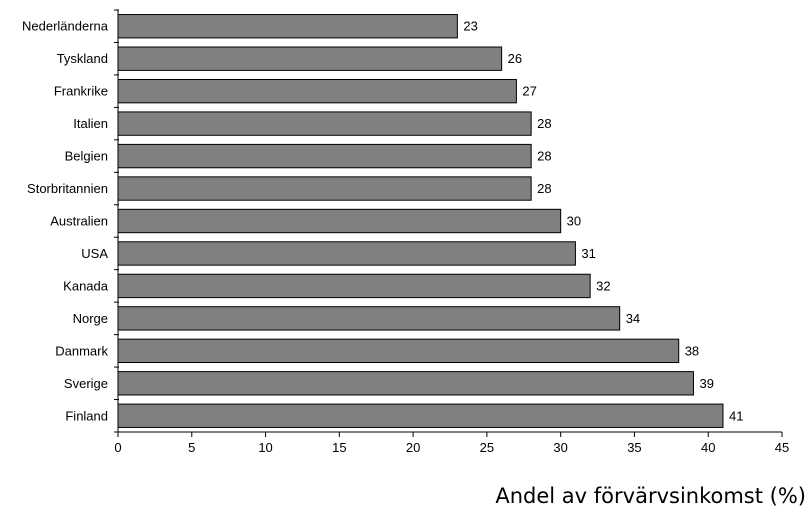 The width and height of the screenshot is (812, 516). I want to click on data-label-7: 31, so click(588, 253).